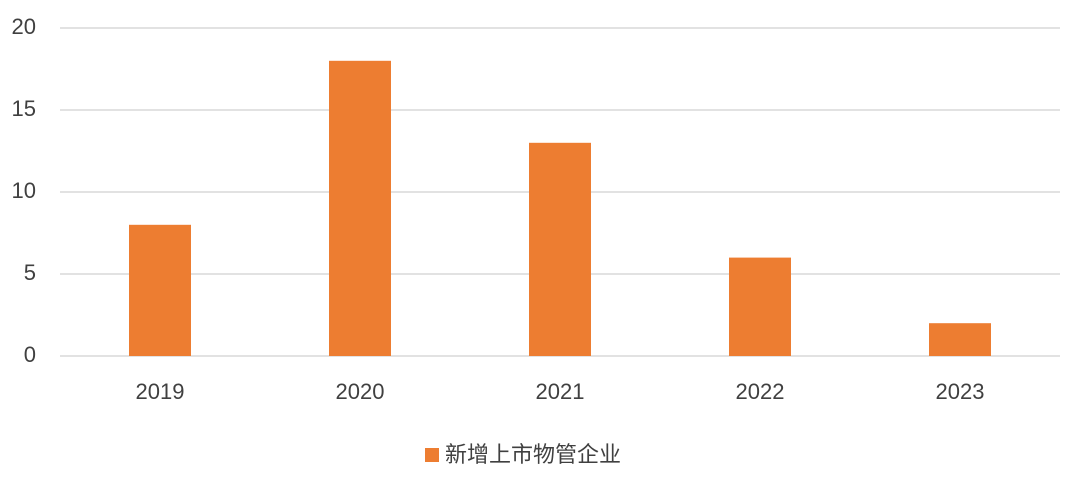 The width and height of the screenshot is (1080, 480). What do you see at coordinates (960, 391) in the screenshot?
I see `x-tick-label: 2023` at bounding box center [960, 391].